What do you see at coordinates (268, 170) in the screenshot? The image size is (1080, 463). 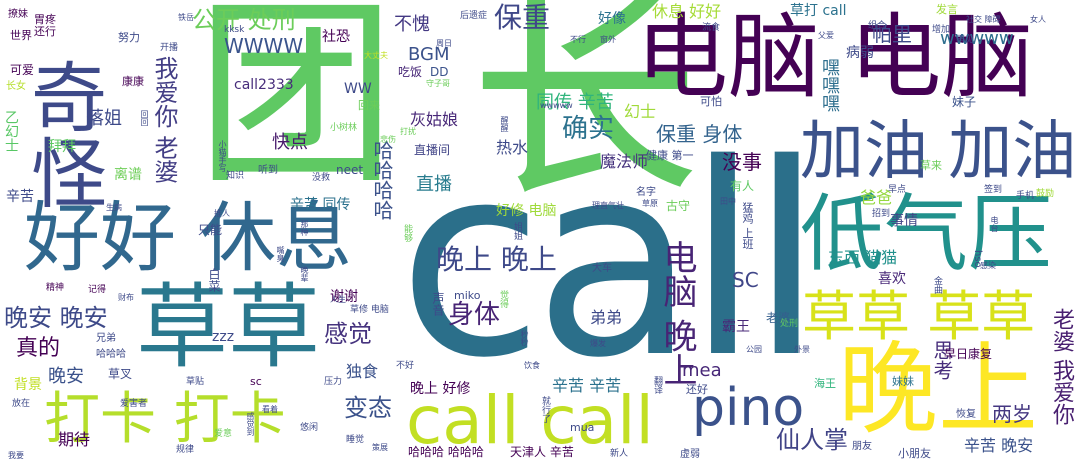 I see `word-tingdao: 听到` at bounding box center [268, 170].